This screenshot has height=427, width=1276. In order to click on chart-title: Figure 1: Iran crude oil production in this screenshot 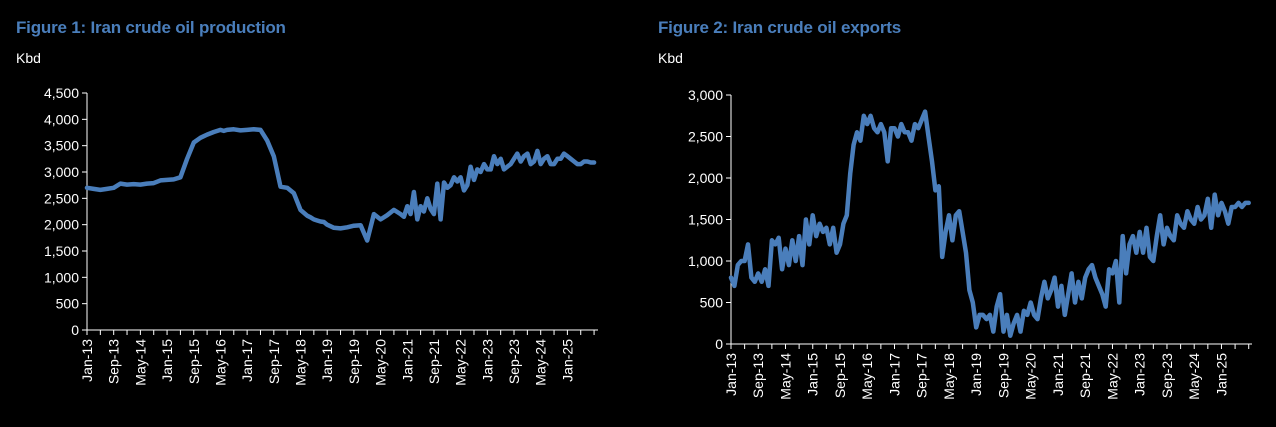, I will do `click(151, 27)`.